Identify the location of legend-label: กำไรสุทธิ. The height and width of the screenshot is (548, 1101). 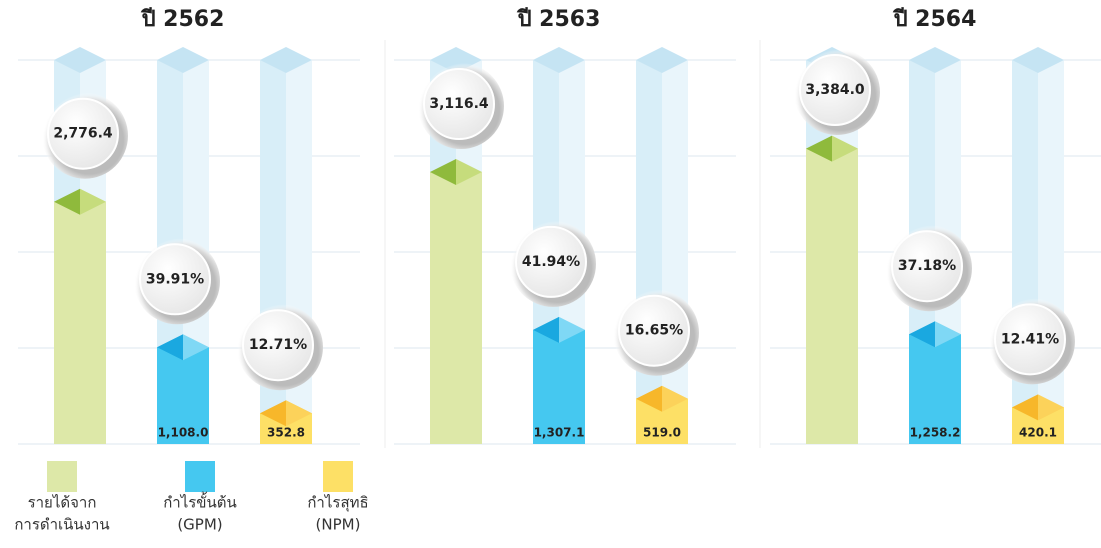
(337, 503).